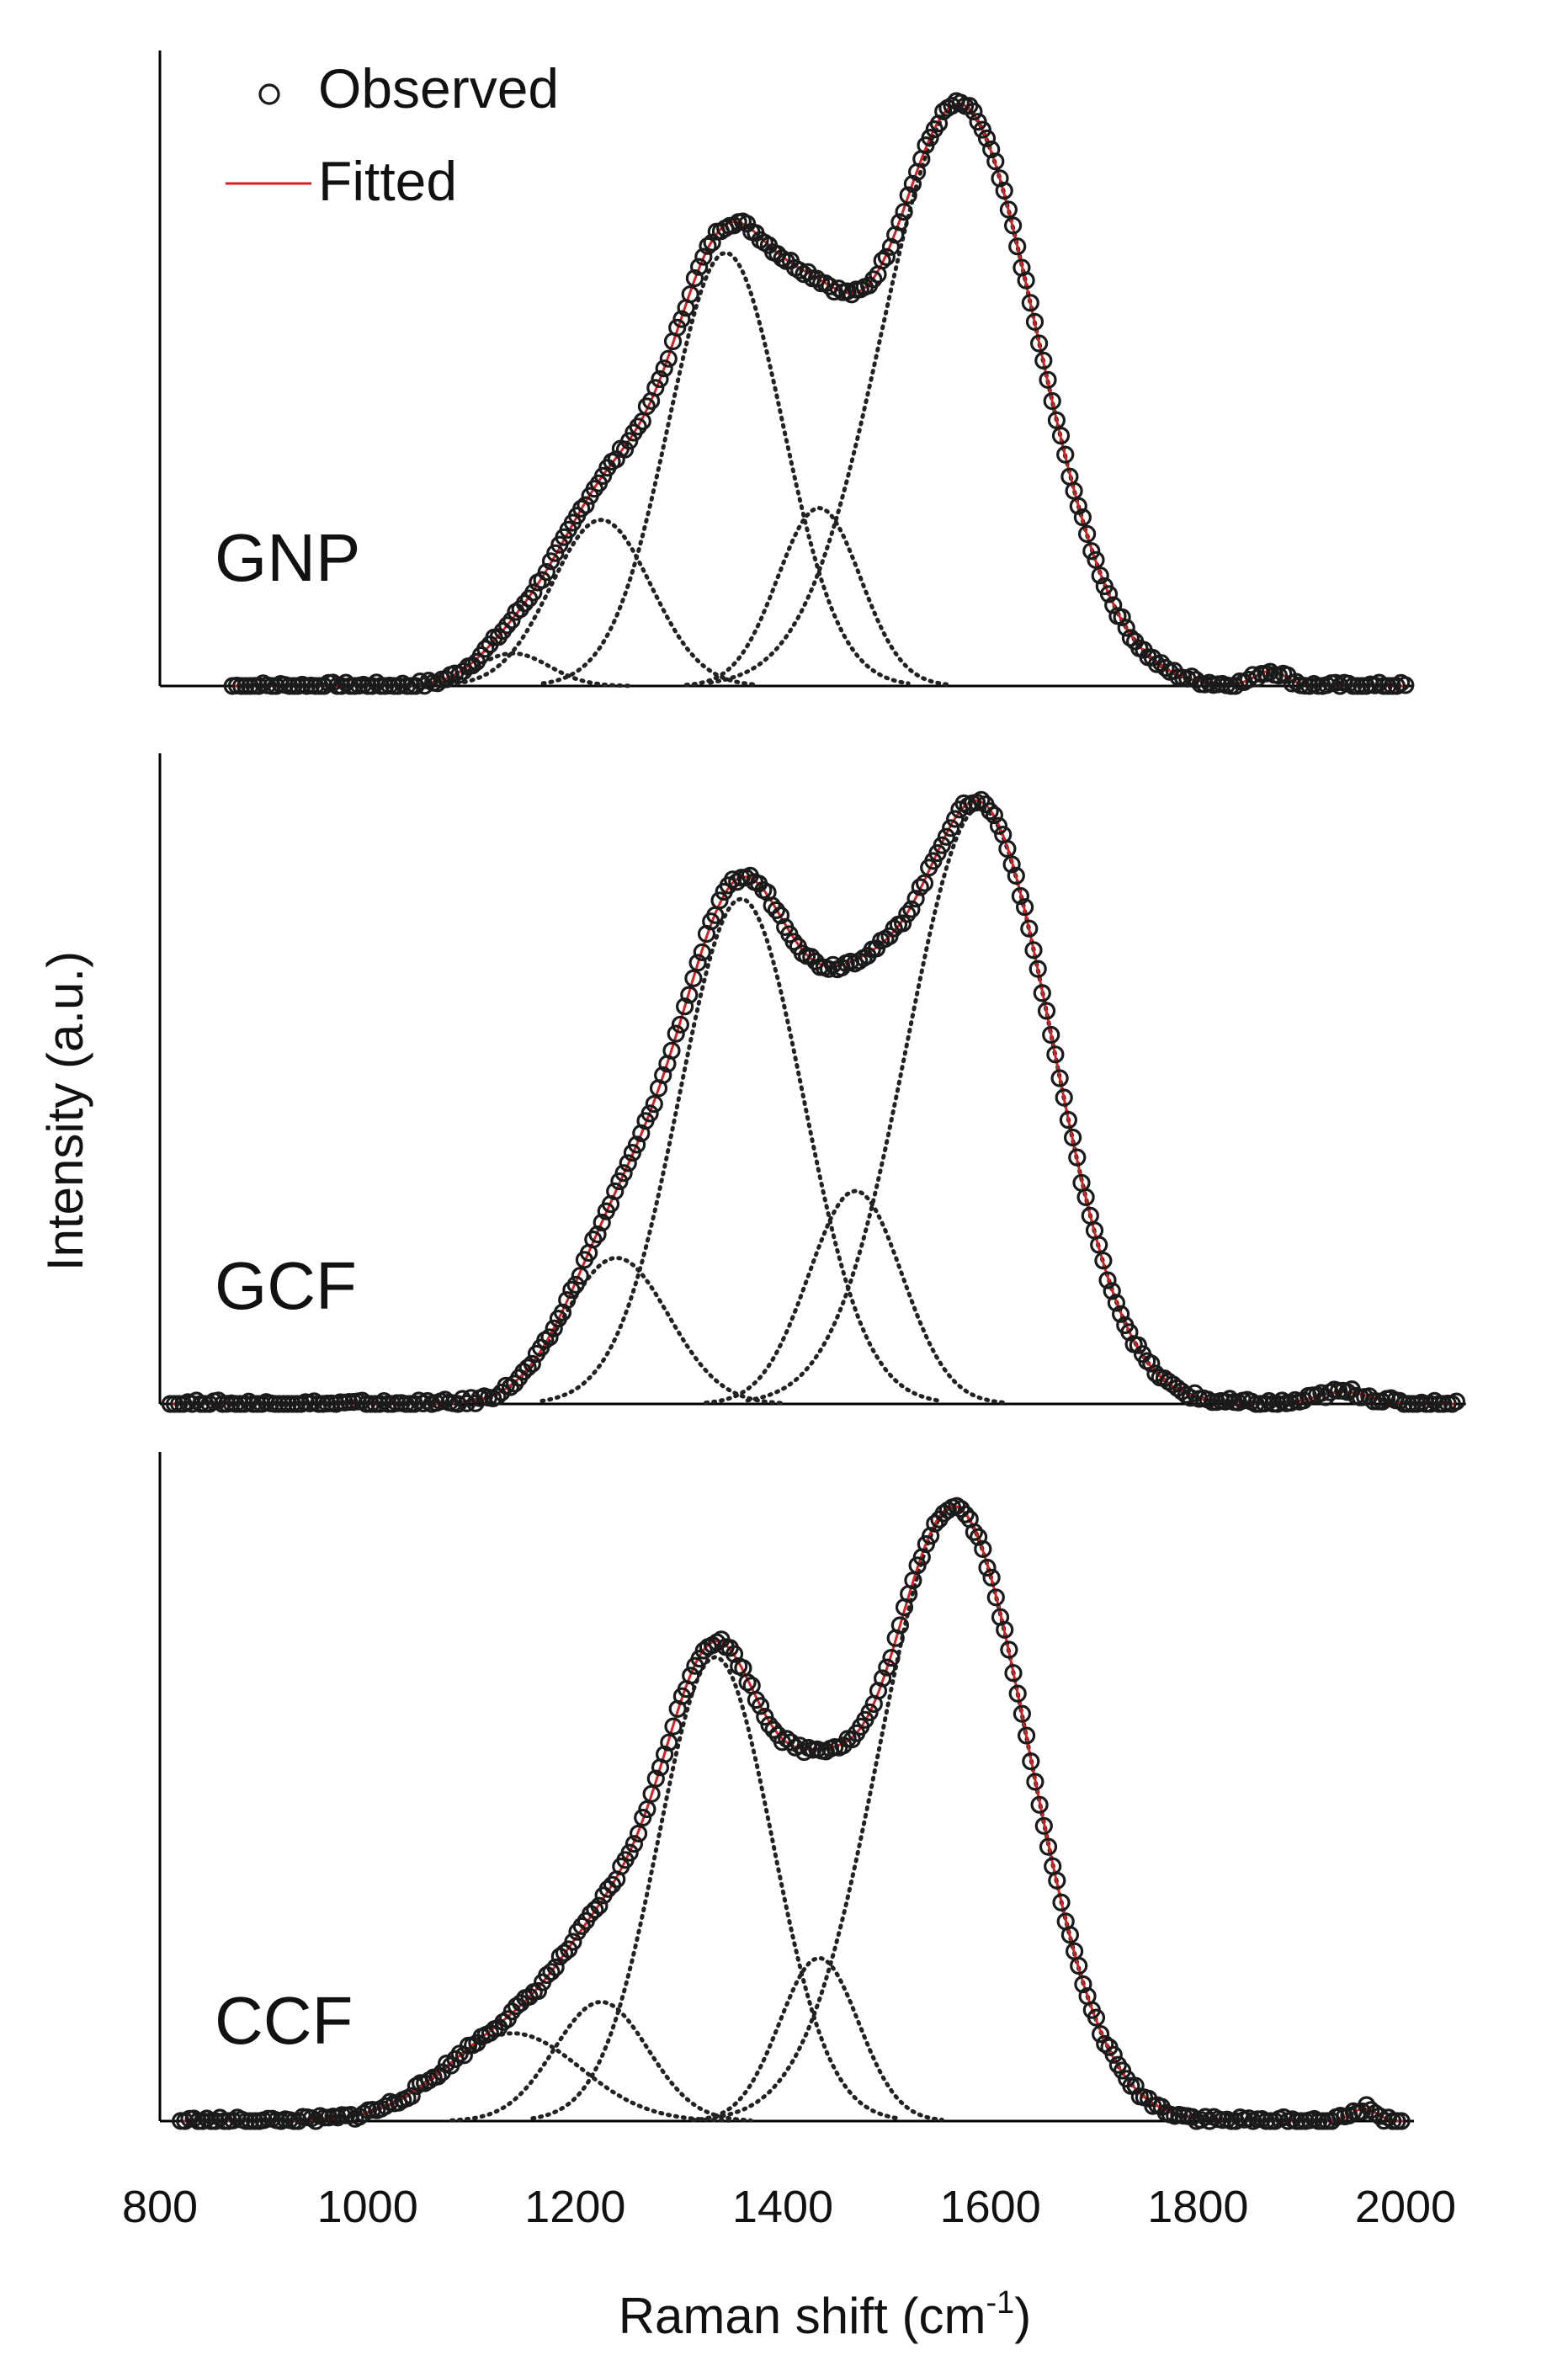  What do you see at coordinates (160, 2207) in the screenshot?
I see `x-tick-label: 800` at bounding box center [160, 2207].